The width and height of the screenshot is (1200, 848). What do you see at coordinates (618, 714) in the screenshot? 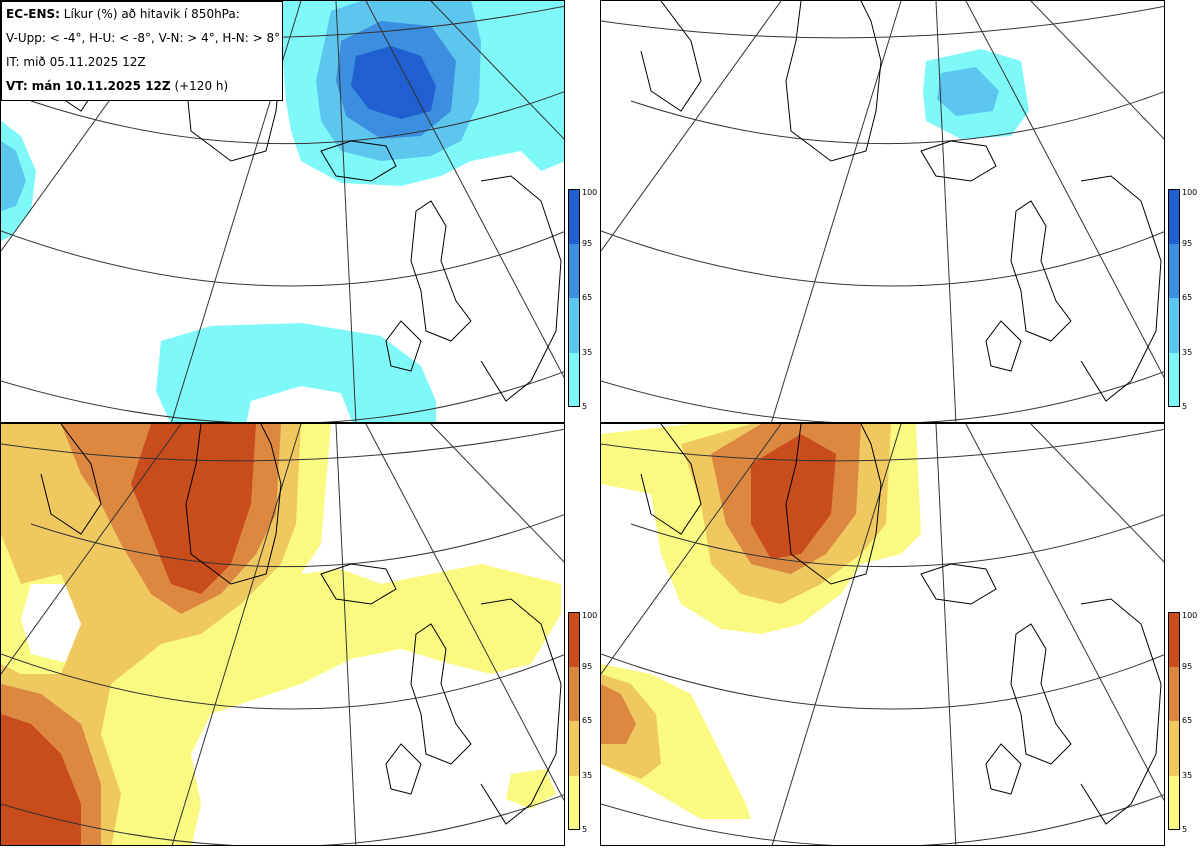
I see `prob-area-sw-high` at bounding box center [618, 714].